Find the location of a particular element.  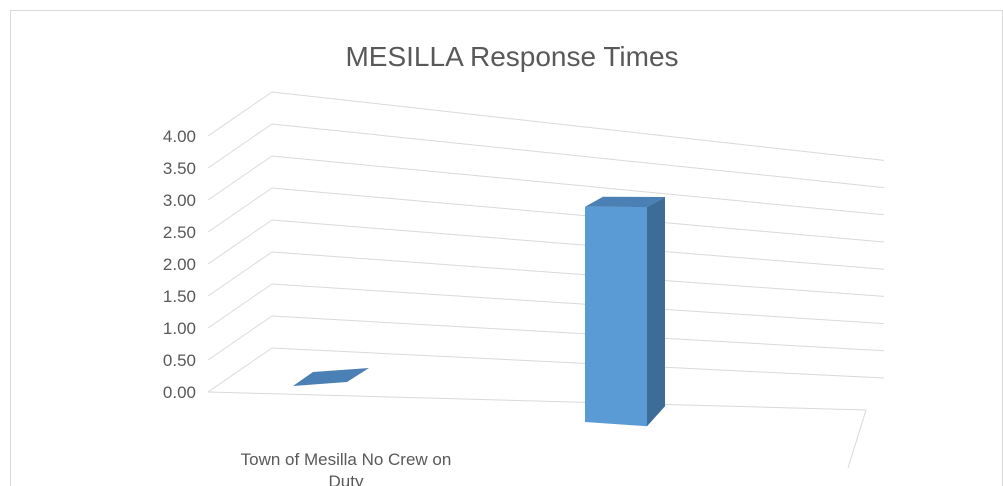

y-tick-label: 0.50 is located at coordinates (179, 360).